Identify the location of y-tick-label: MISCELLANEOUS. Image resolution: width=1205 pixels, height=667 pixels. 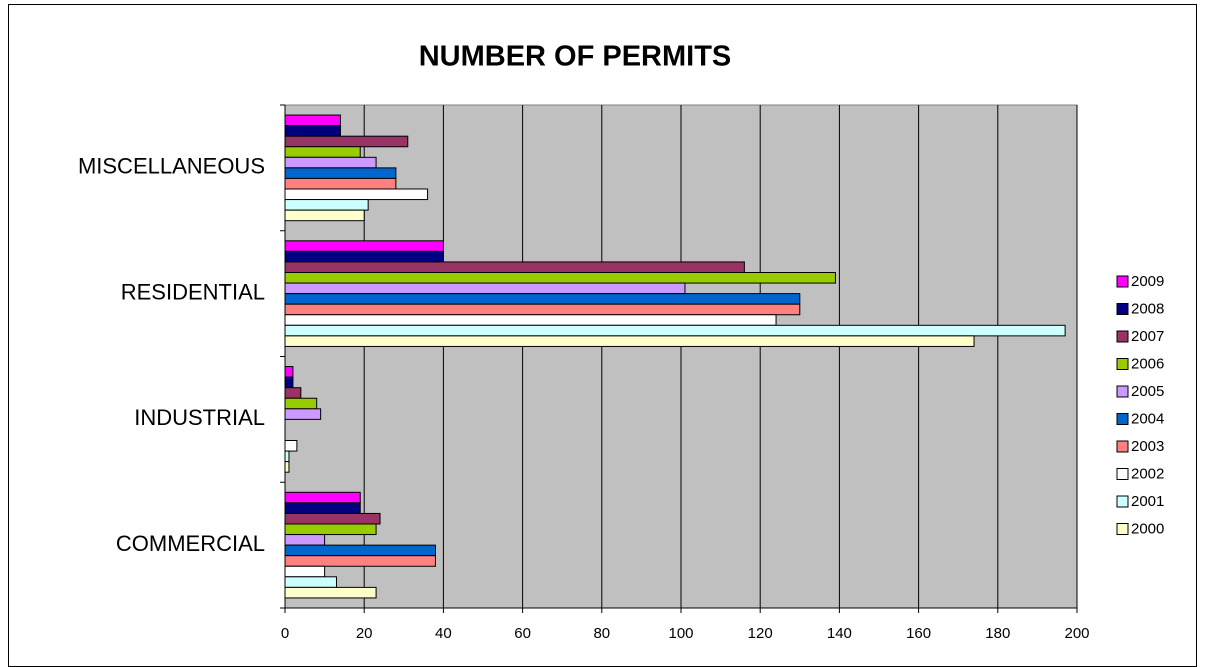
(171, 166).